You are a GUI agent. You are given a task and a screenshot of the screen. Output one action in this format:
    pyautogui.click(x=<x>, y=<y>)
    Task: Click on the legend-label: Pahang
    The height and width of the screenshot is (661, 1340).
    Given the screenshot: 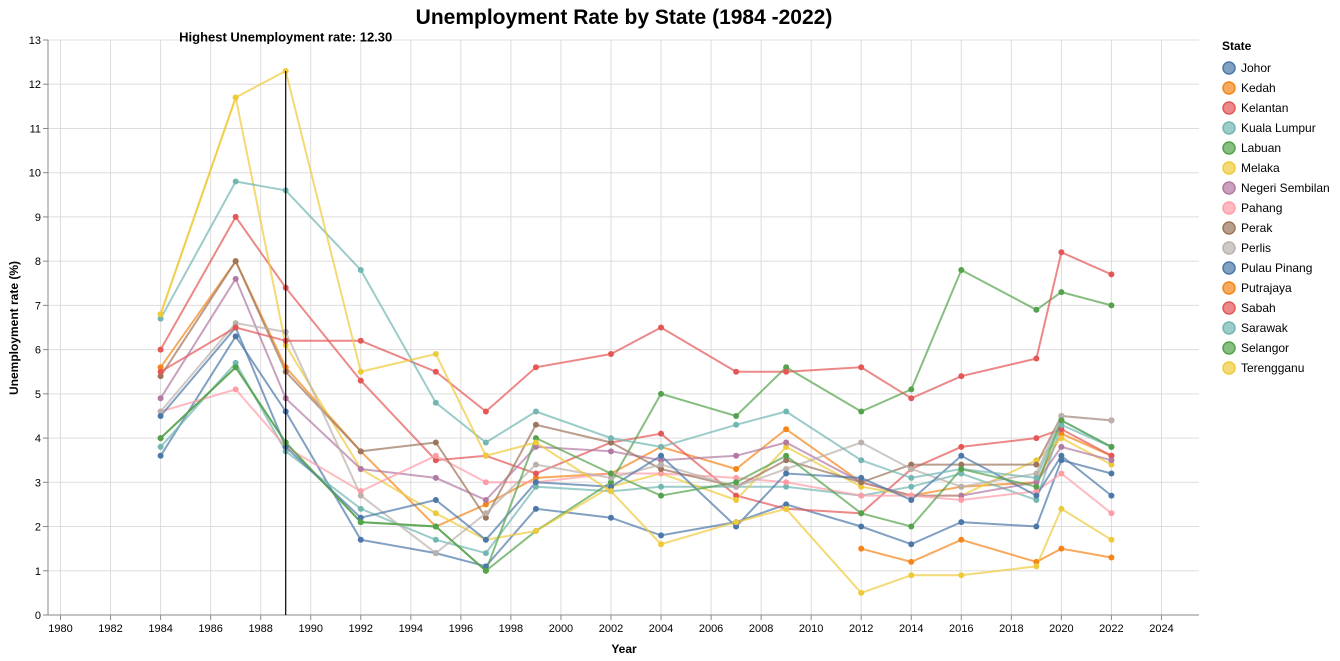 What is the action you would take?
    pyautogui.click(x=1261, y=208)
    